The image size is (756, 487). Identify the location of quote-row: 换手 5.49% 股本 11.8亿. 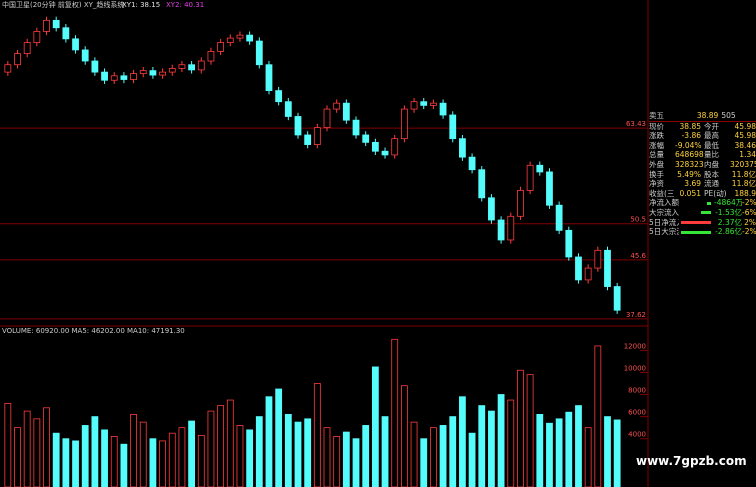
(702, 175).